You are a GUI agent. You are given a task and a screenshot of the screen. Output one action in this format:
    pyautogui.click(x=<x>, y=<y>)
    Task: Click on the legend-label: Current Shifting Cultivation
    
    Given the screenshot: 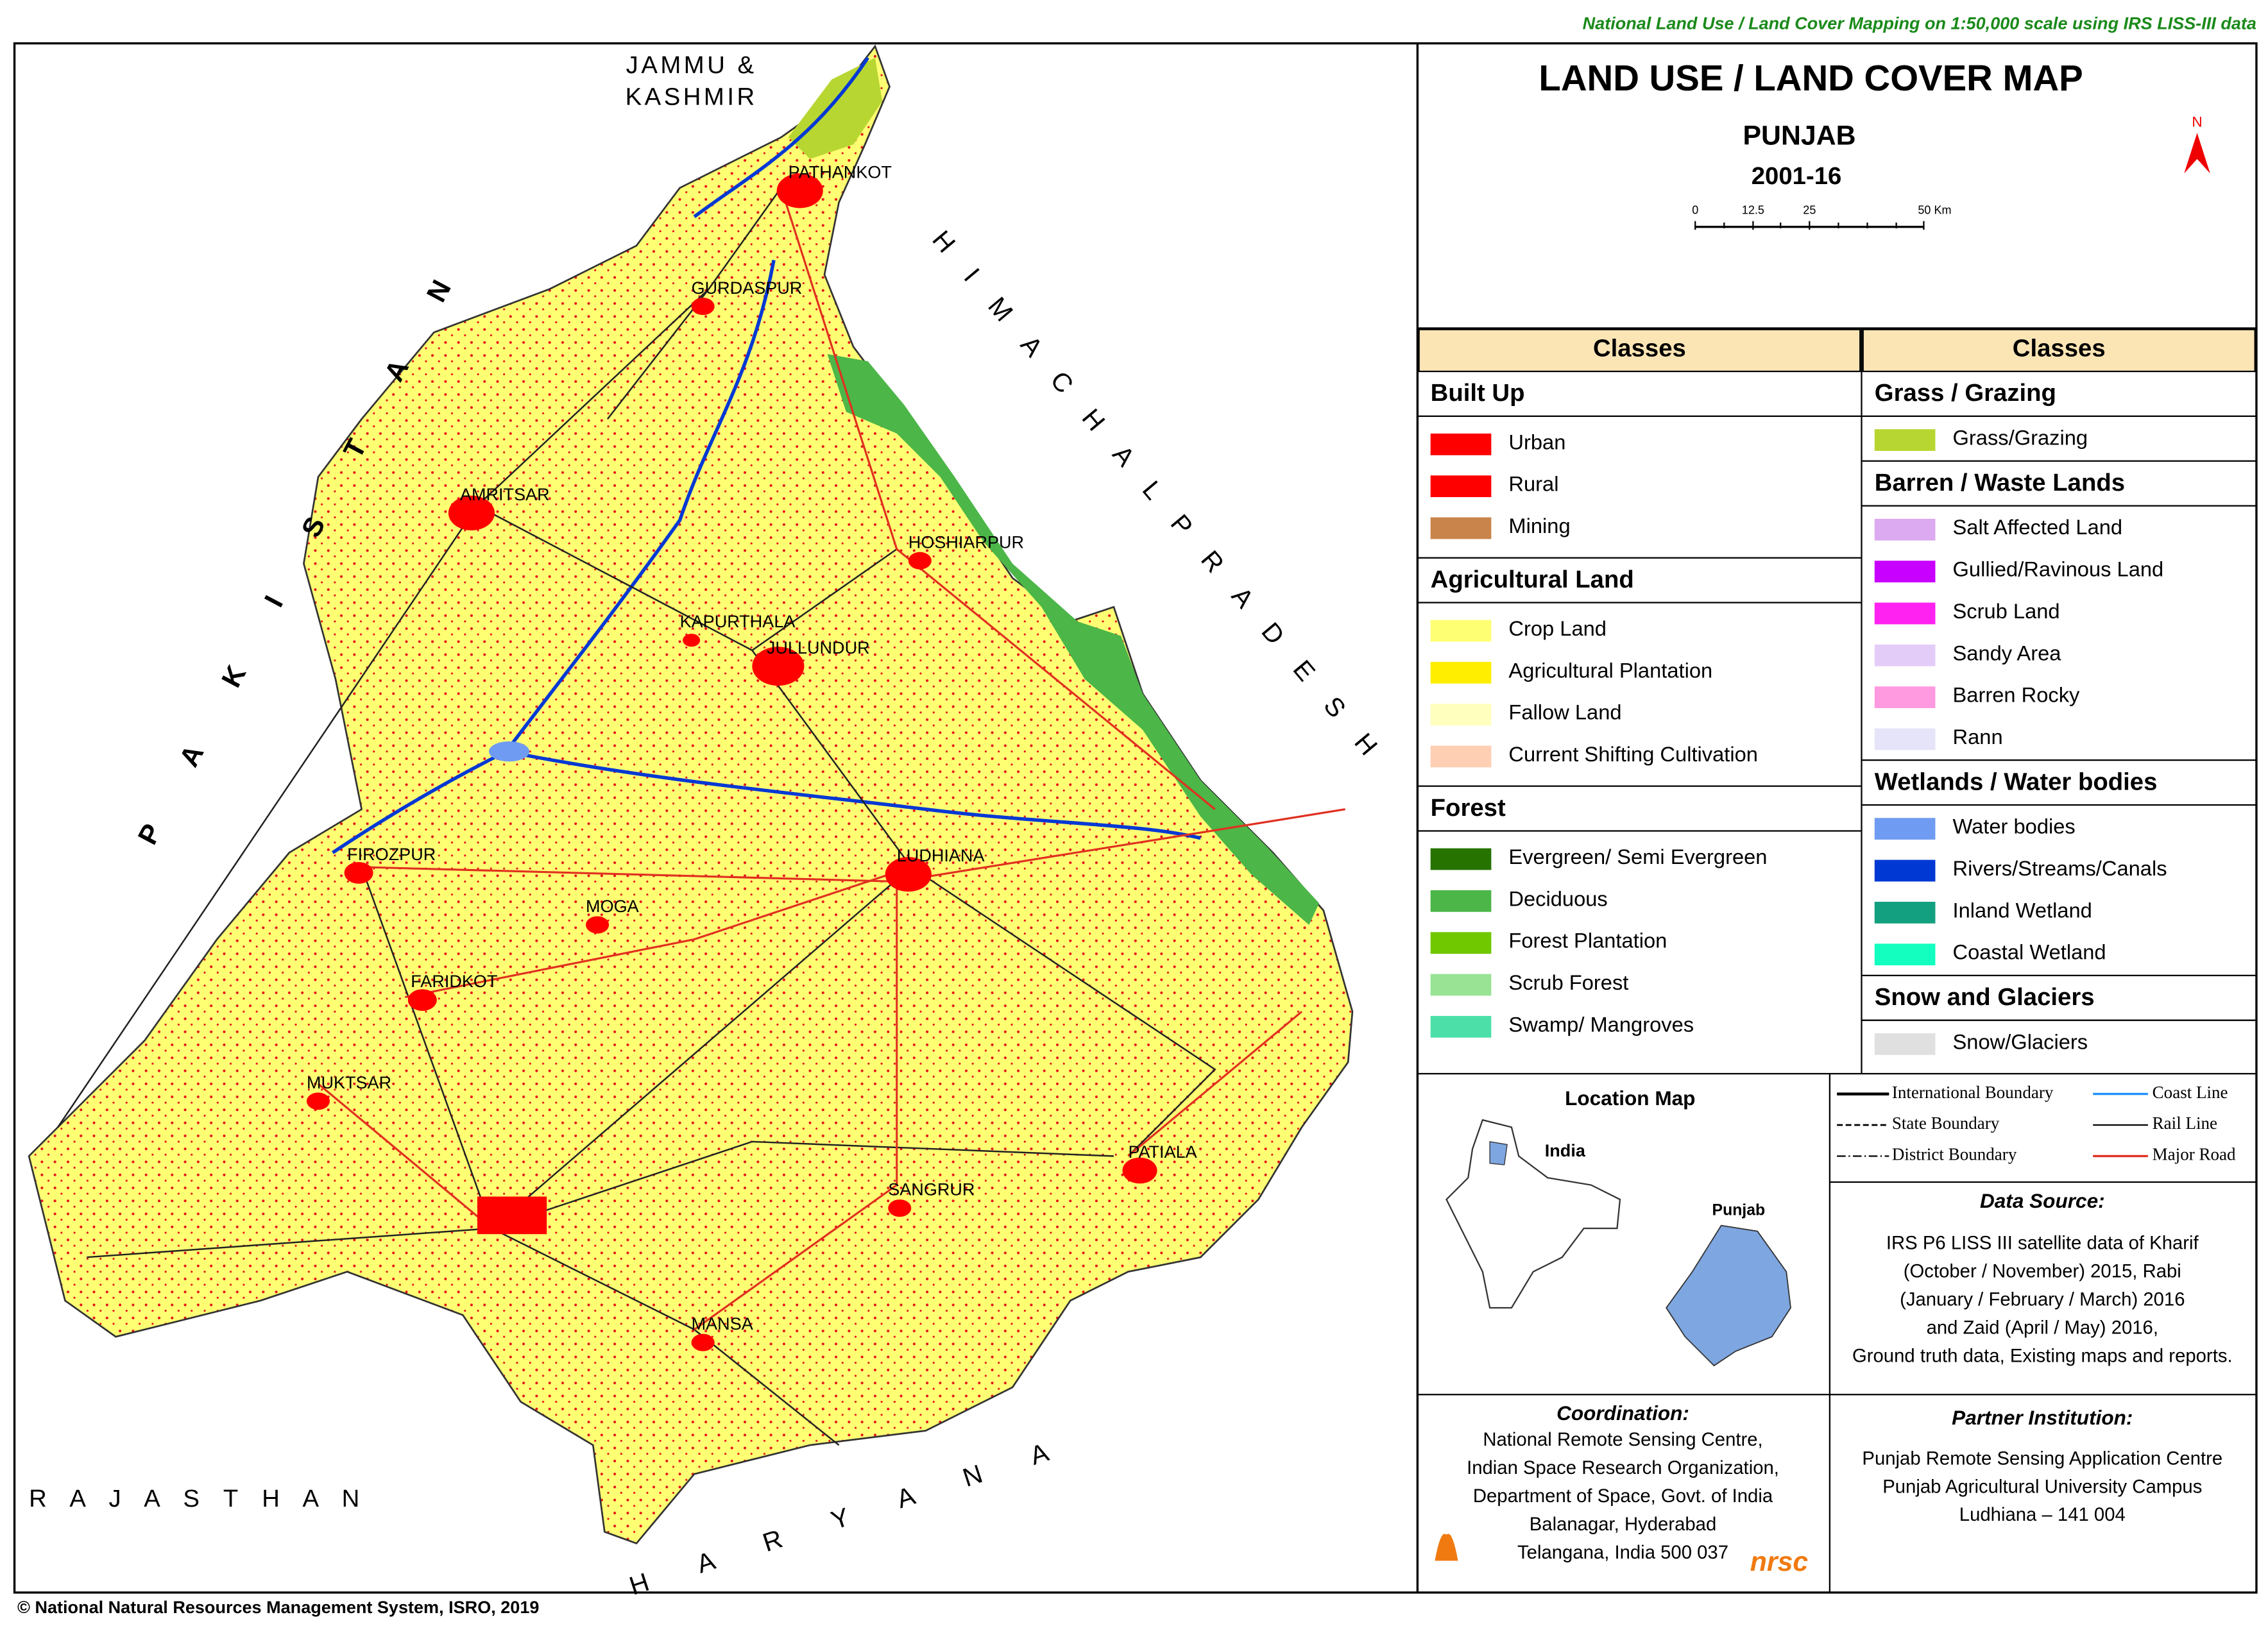 What is the action you would take?
    pyautogui.click(x=1633, y=754)
    